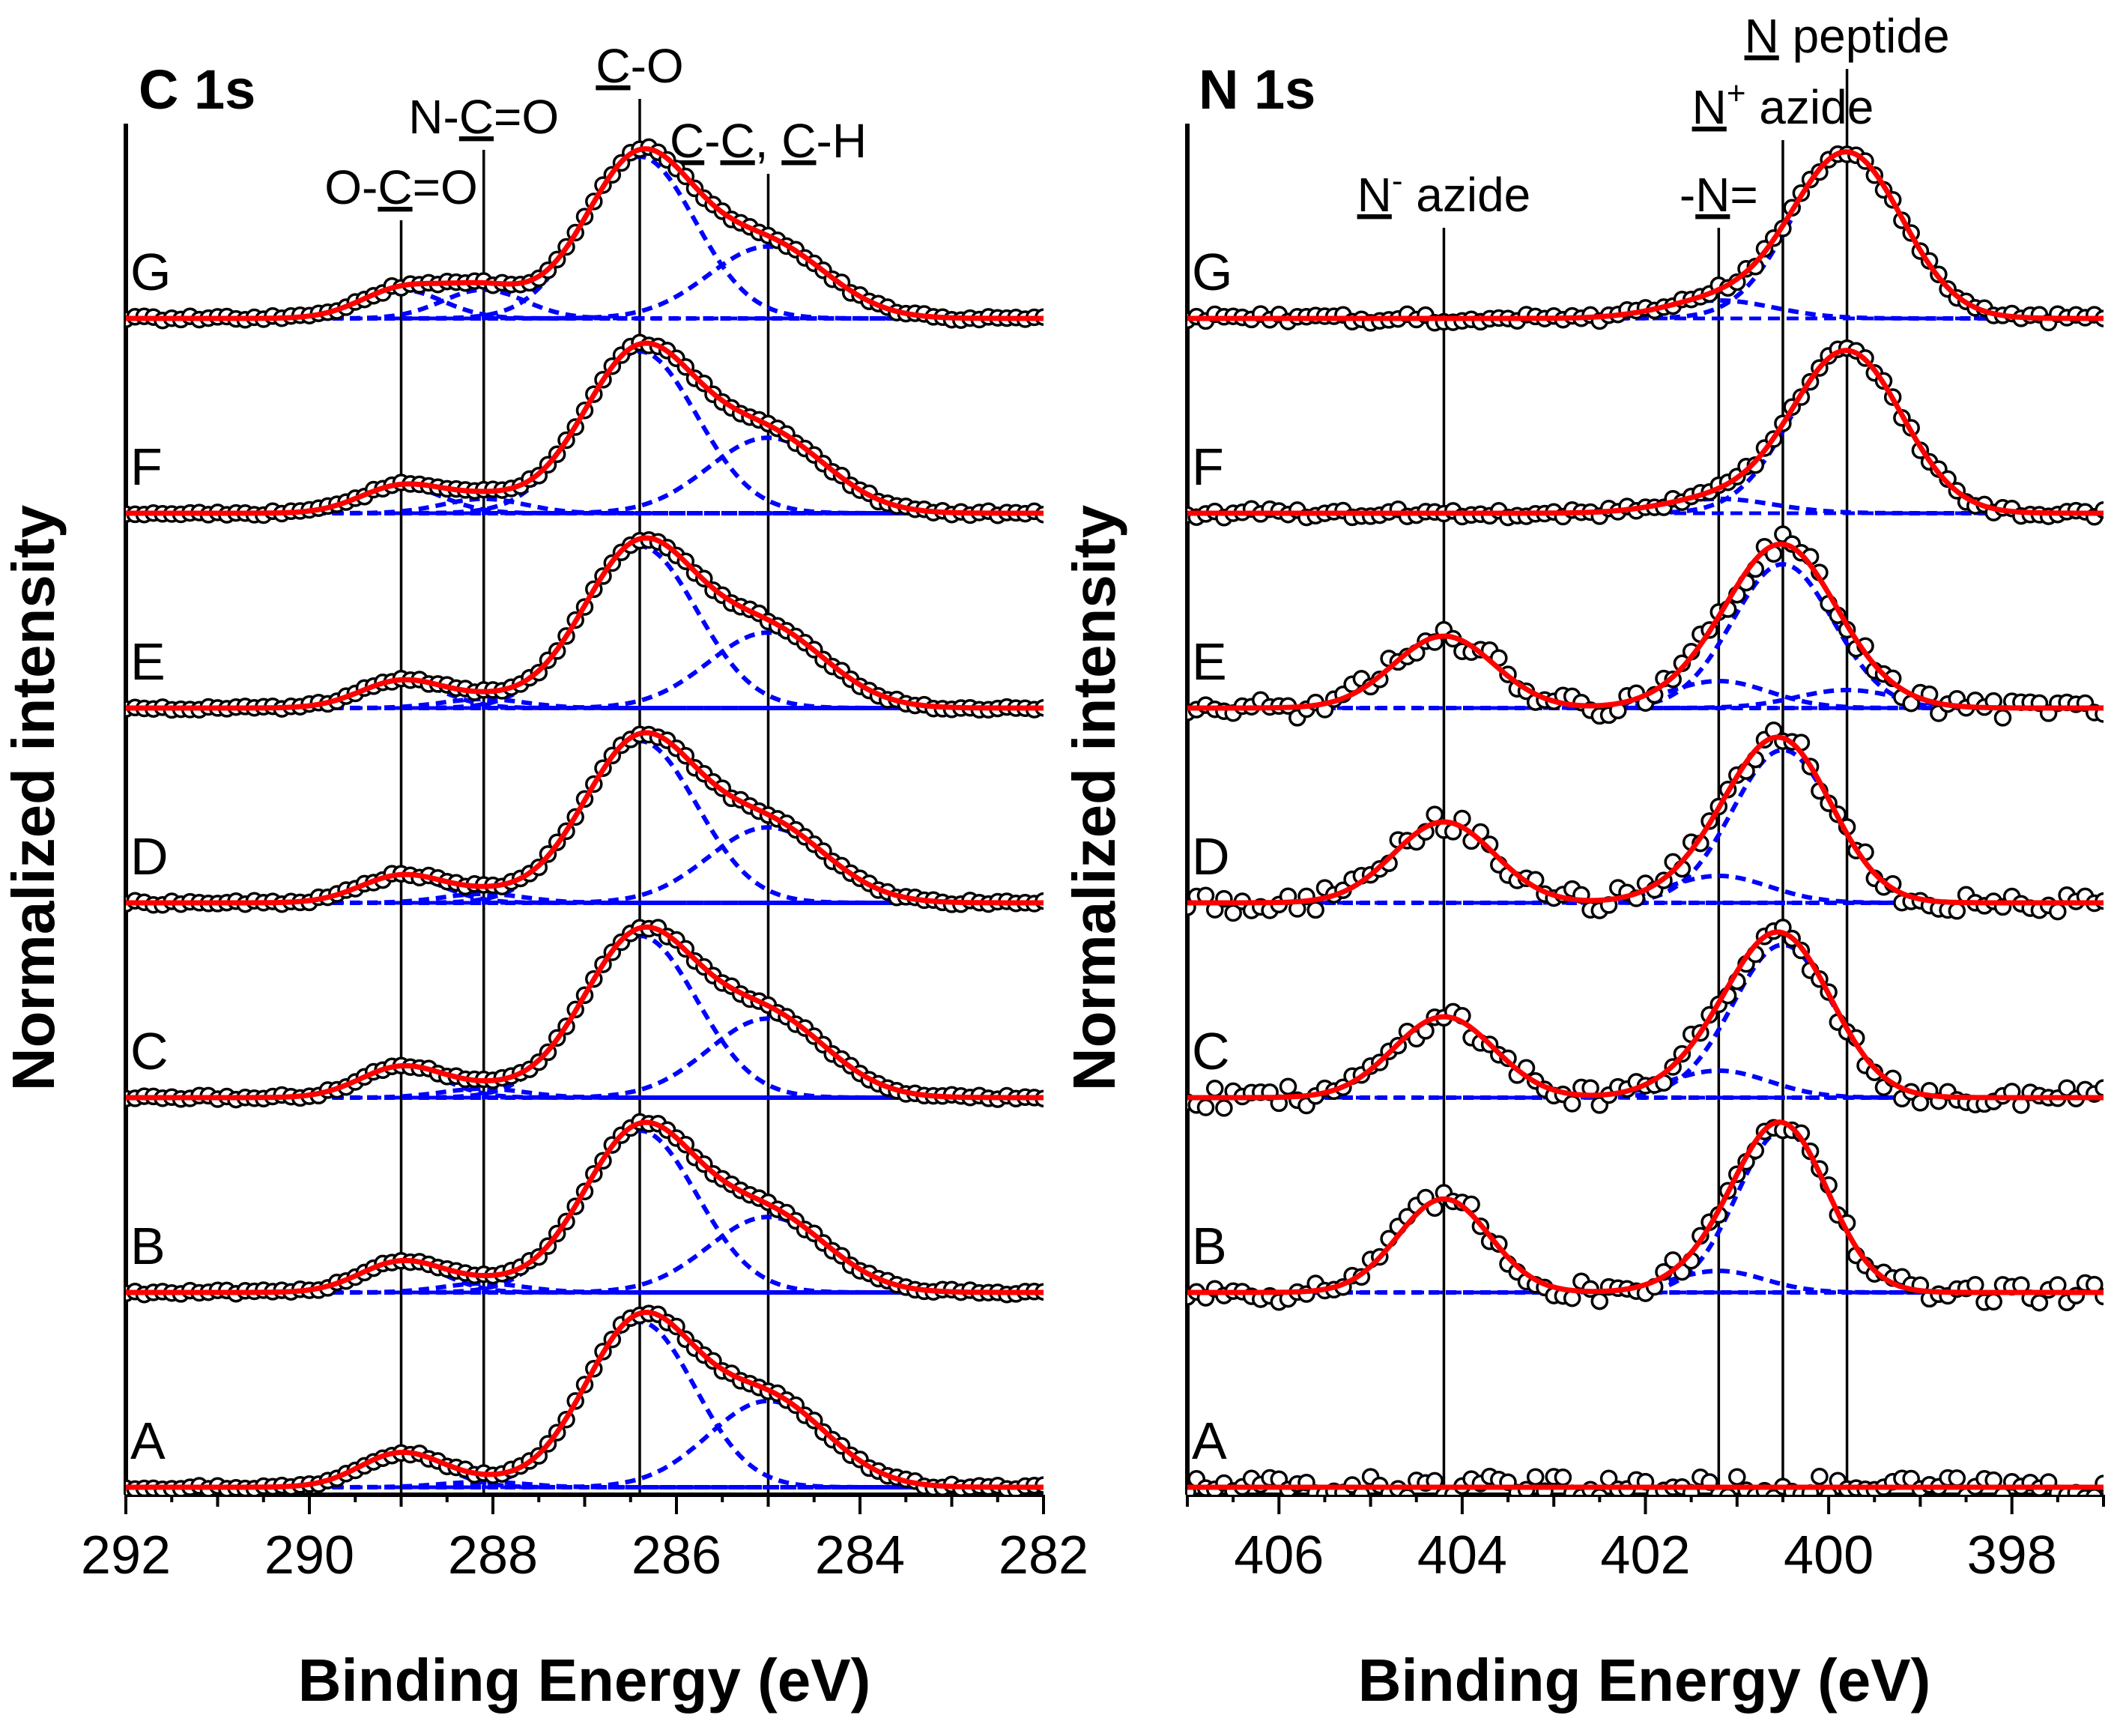 The image size is (2117, 1736). Describe the element at coordinates (1644, 1680) in the screenshot. I see `x-axis-title-n1s: Binding Energy (eV)` at that location.